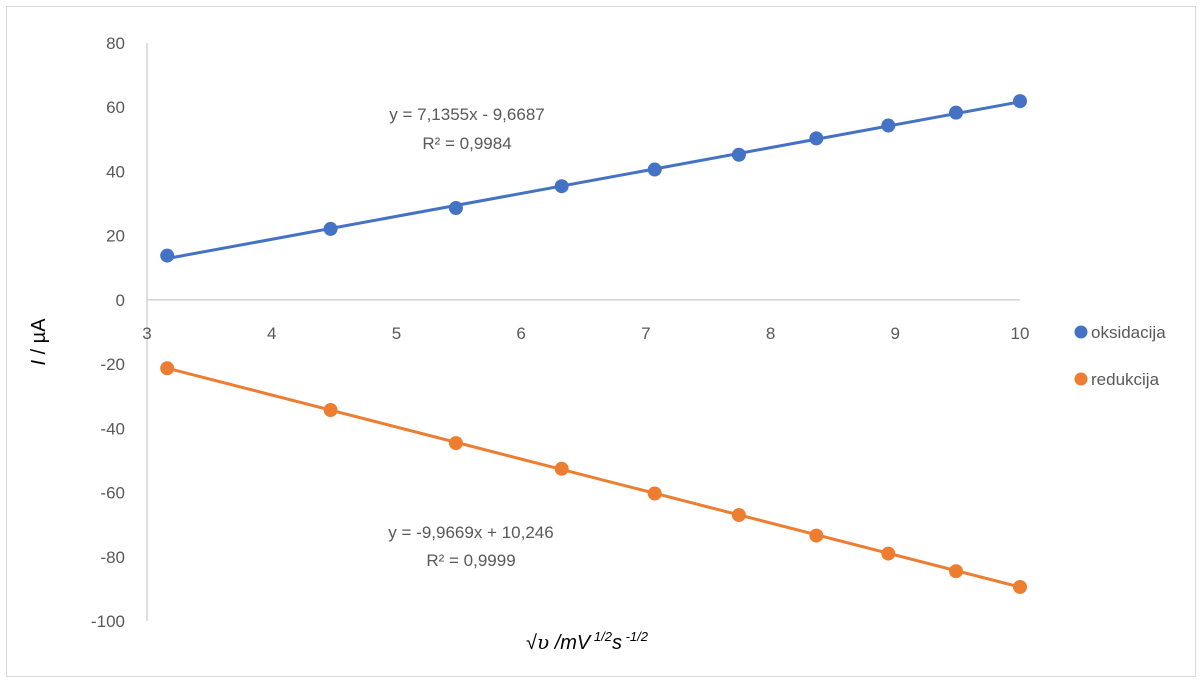 The width and height of the screenshot is (1202, 683). I want to click on legend-label-oksidacija: oksidacija, so click(1128, 332).